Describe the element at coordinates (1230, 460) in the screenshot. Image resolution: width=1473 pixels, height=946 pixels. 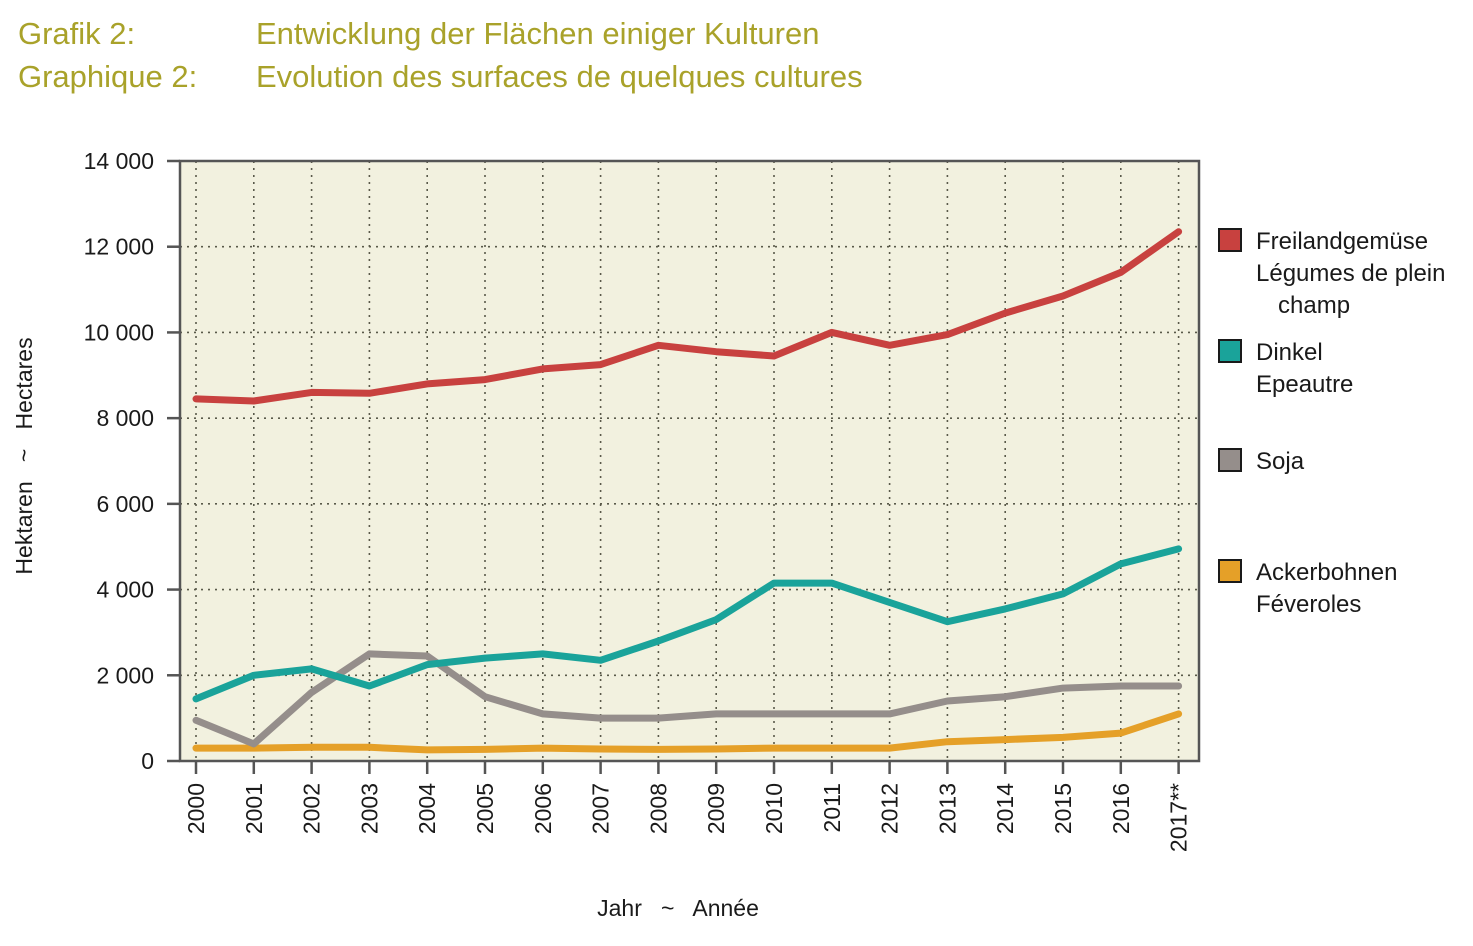
I see `legend-swatch-soja` at that location.